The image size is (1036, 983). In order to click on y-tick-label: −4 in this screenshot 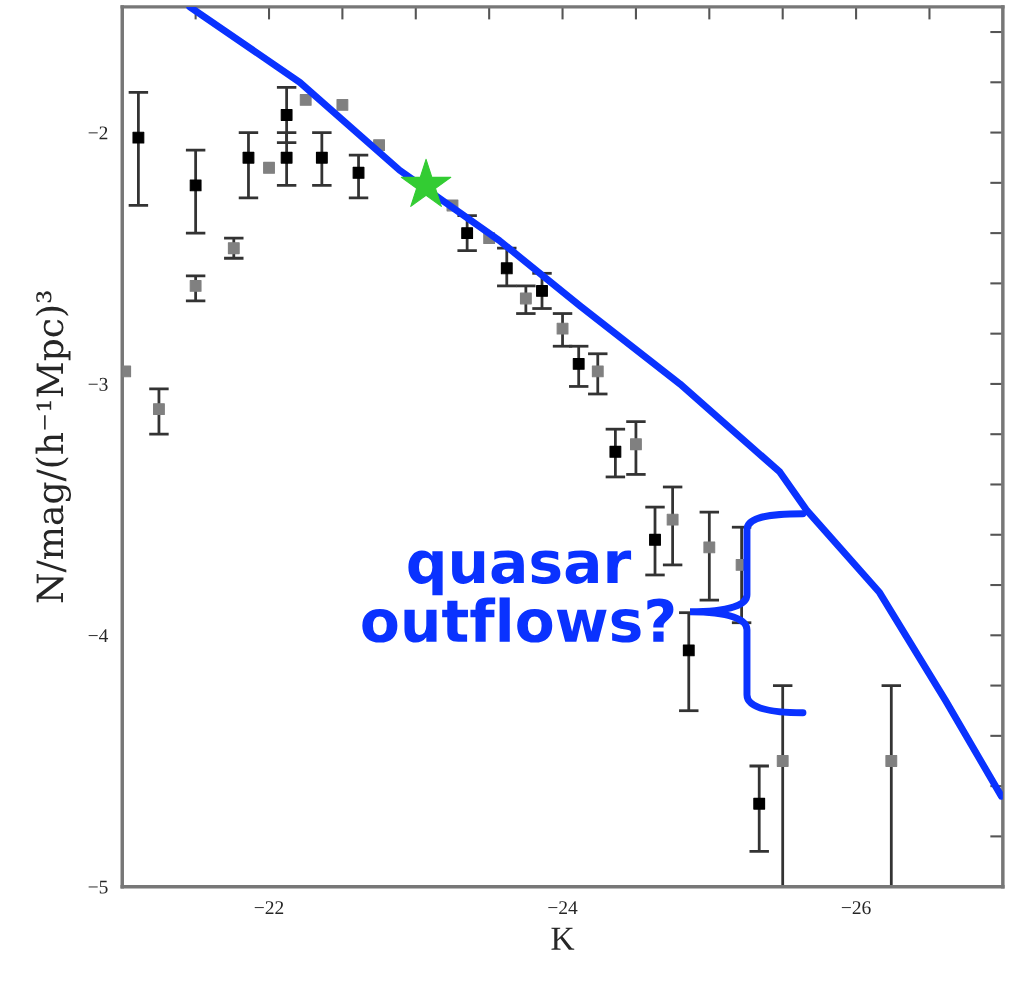, I will do `click(98, 636)`.